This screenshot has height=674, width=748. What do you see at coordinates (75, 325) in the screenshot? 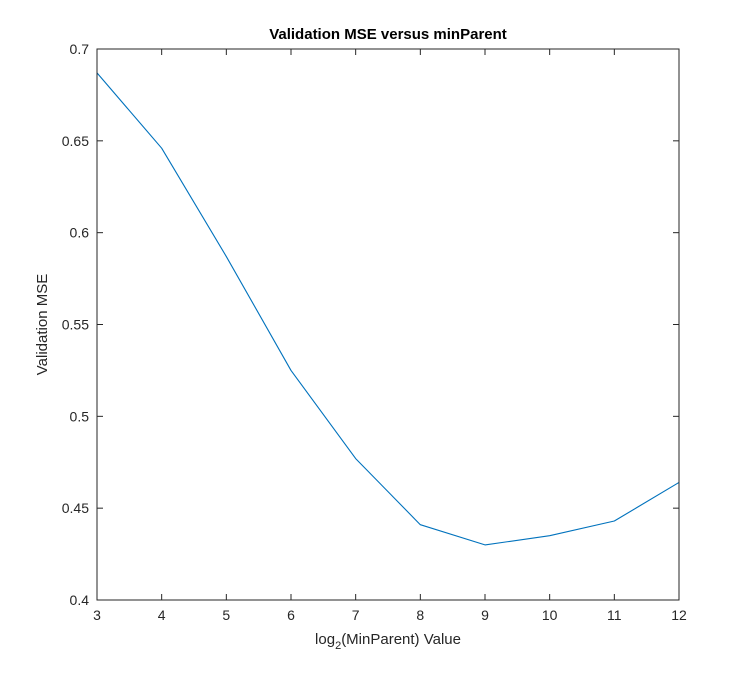
I see `y-tick-label: 0.55` at bounding box center [75, 325].